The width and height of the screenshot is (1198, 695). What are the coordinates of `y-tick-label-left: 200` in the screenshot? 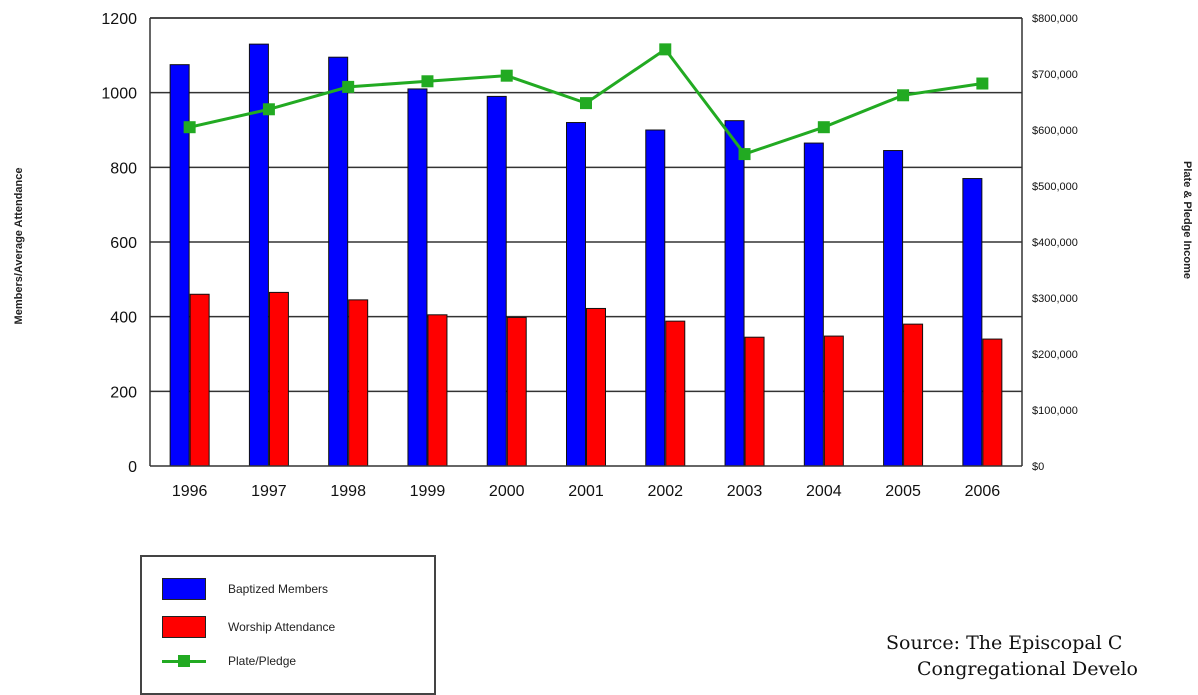 It's located at (123, 392).